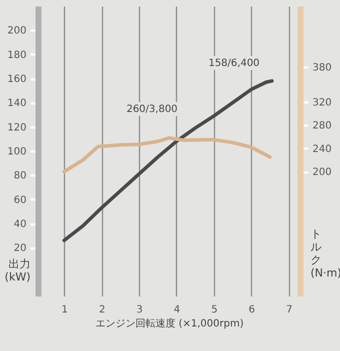  Describe the element at coordinates (16, 152) in the screenshot. I see `y-tick-label: 100` at that location.